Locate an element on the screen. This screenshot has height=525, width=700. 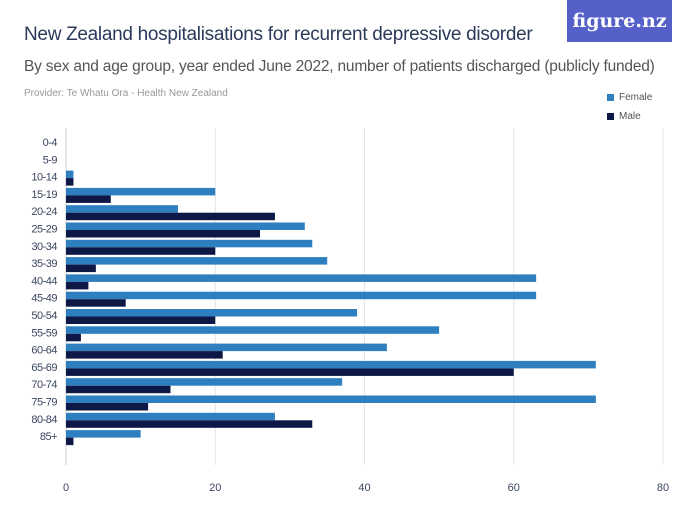
y-tick-label: 55-59 is located at coordinates (44, 333).